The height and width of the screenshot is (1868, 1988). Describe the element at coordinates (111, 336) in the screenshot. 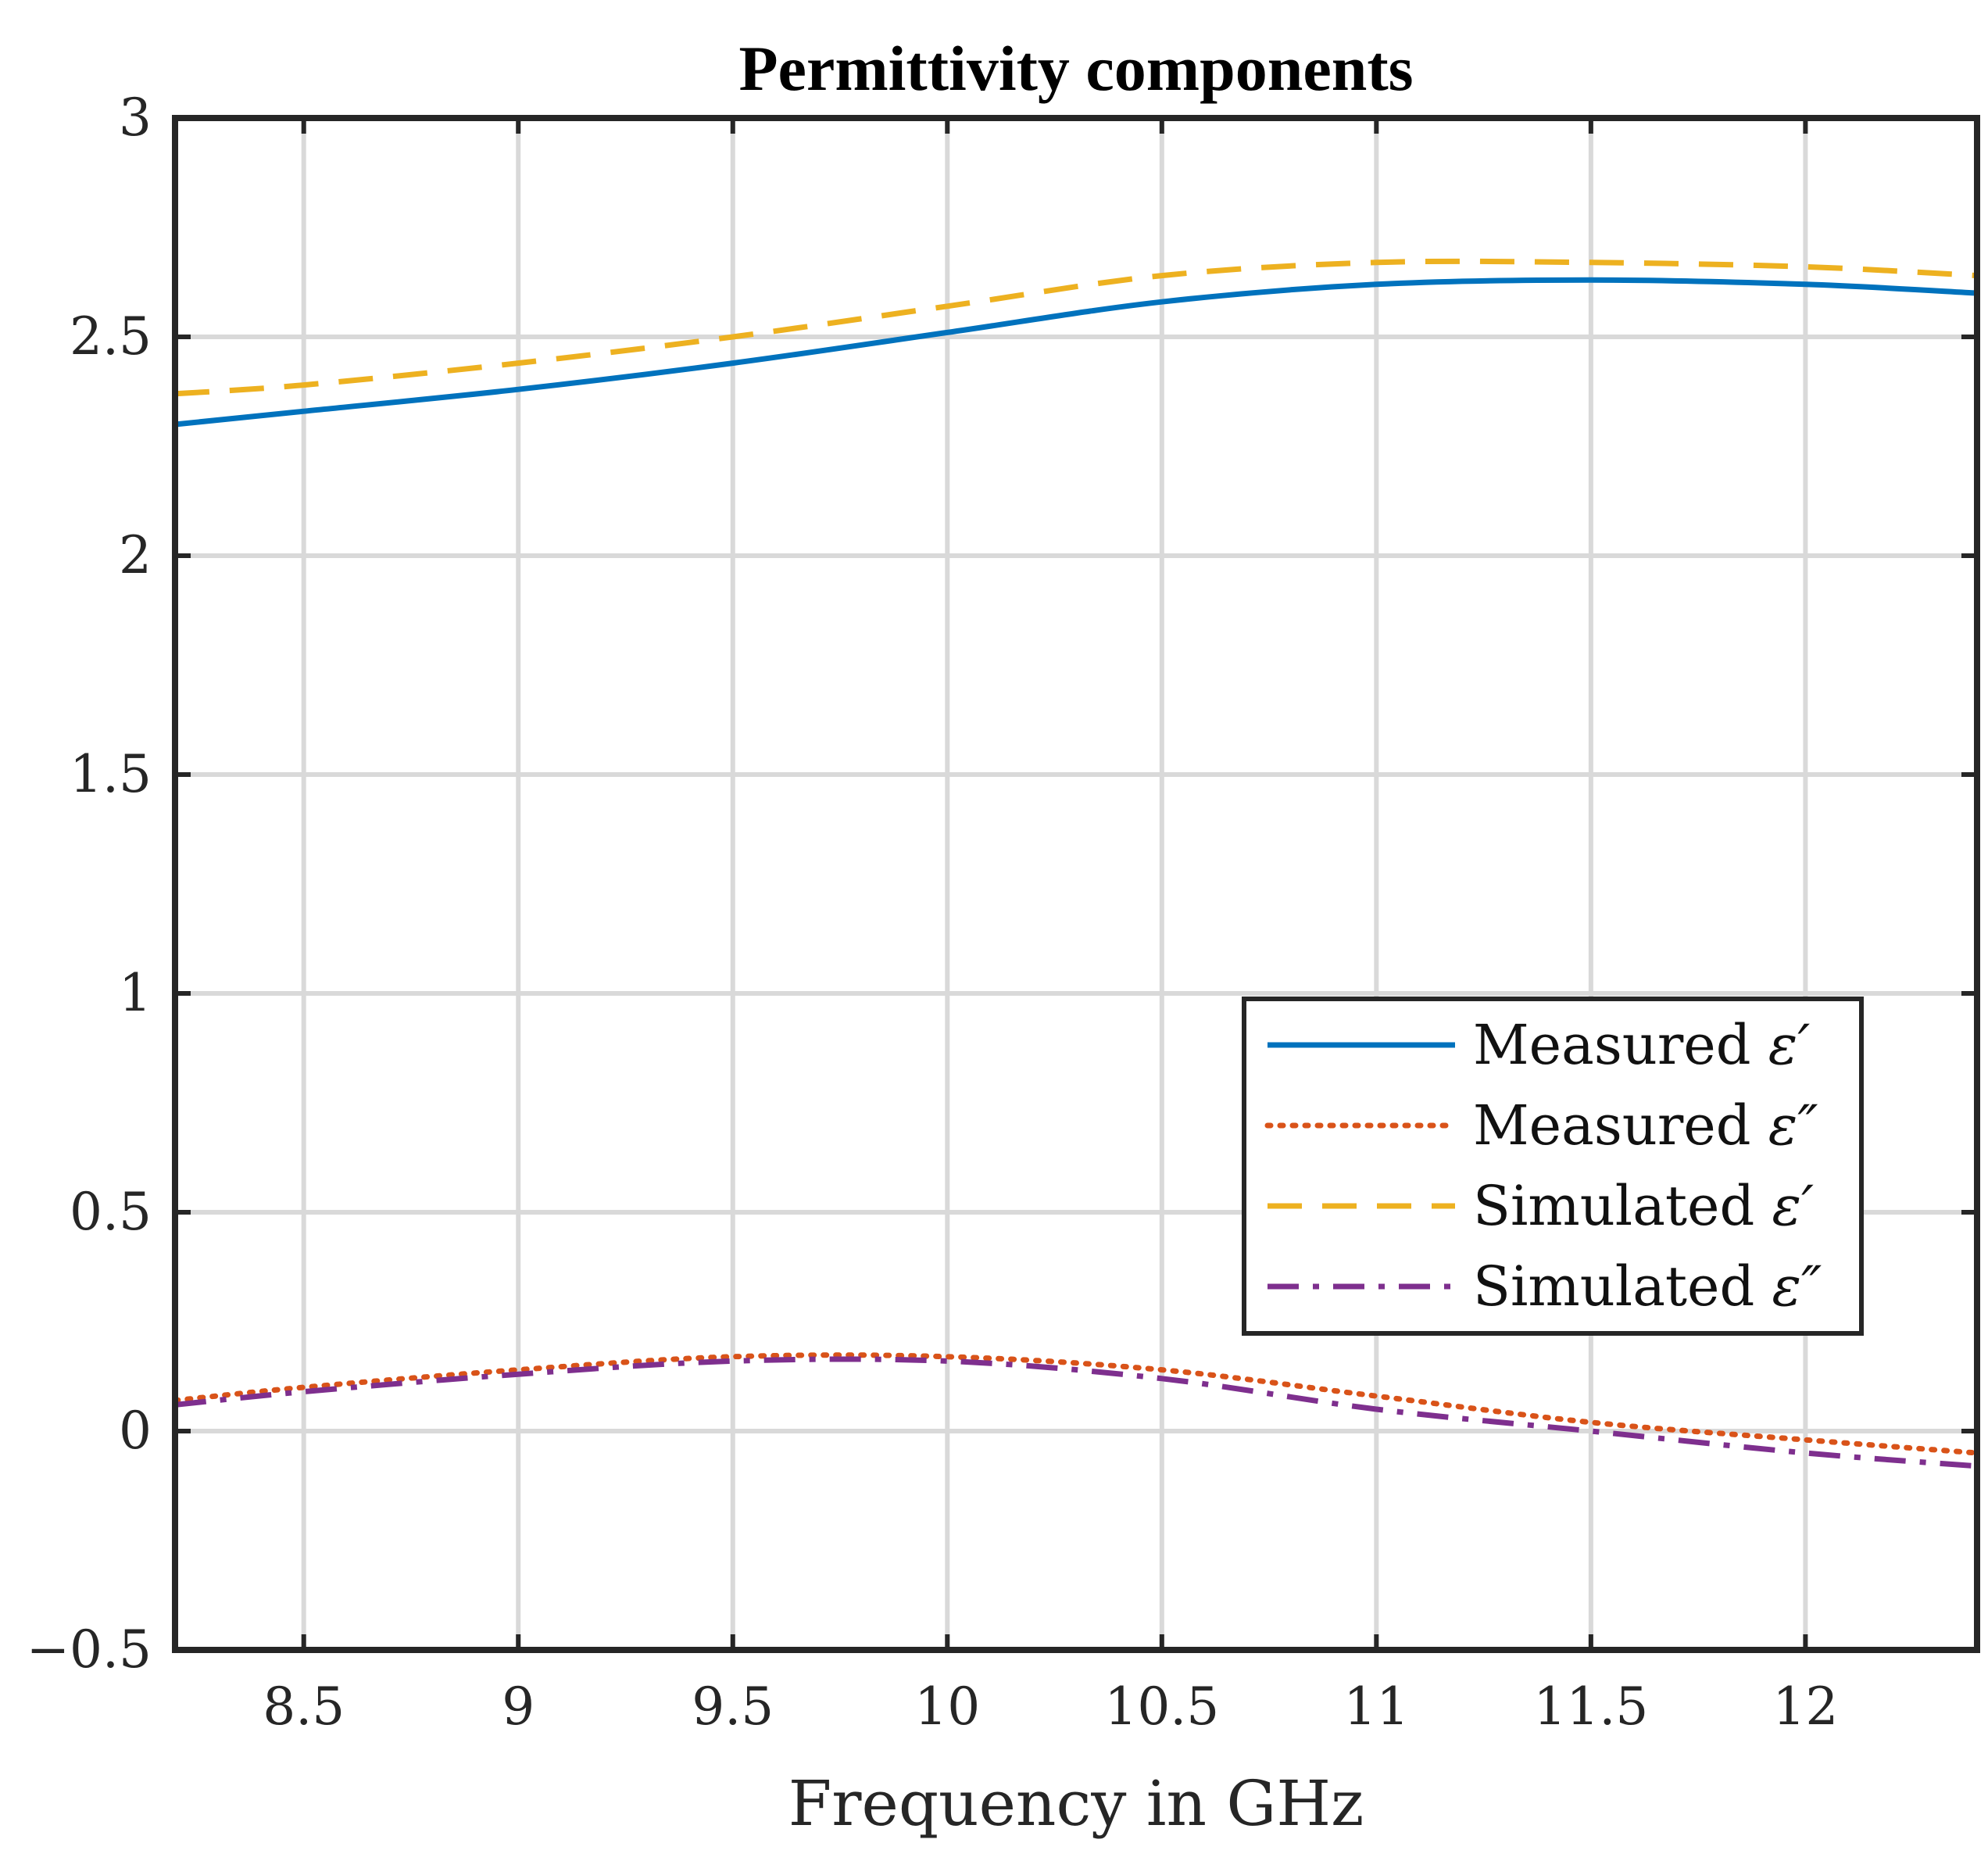

I see `y-tick-label: 2.5` at that location.